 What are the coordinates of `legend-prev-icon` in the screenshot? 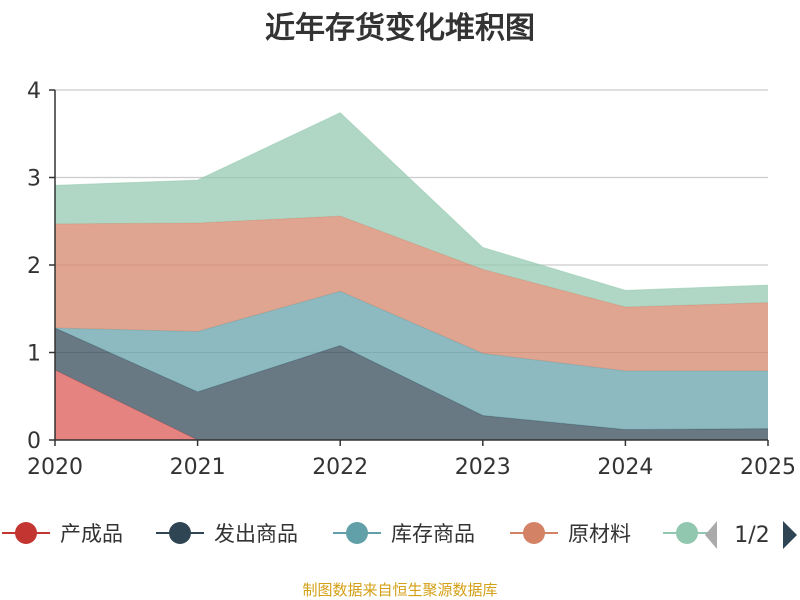 It's located at (711, 535).